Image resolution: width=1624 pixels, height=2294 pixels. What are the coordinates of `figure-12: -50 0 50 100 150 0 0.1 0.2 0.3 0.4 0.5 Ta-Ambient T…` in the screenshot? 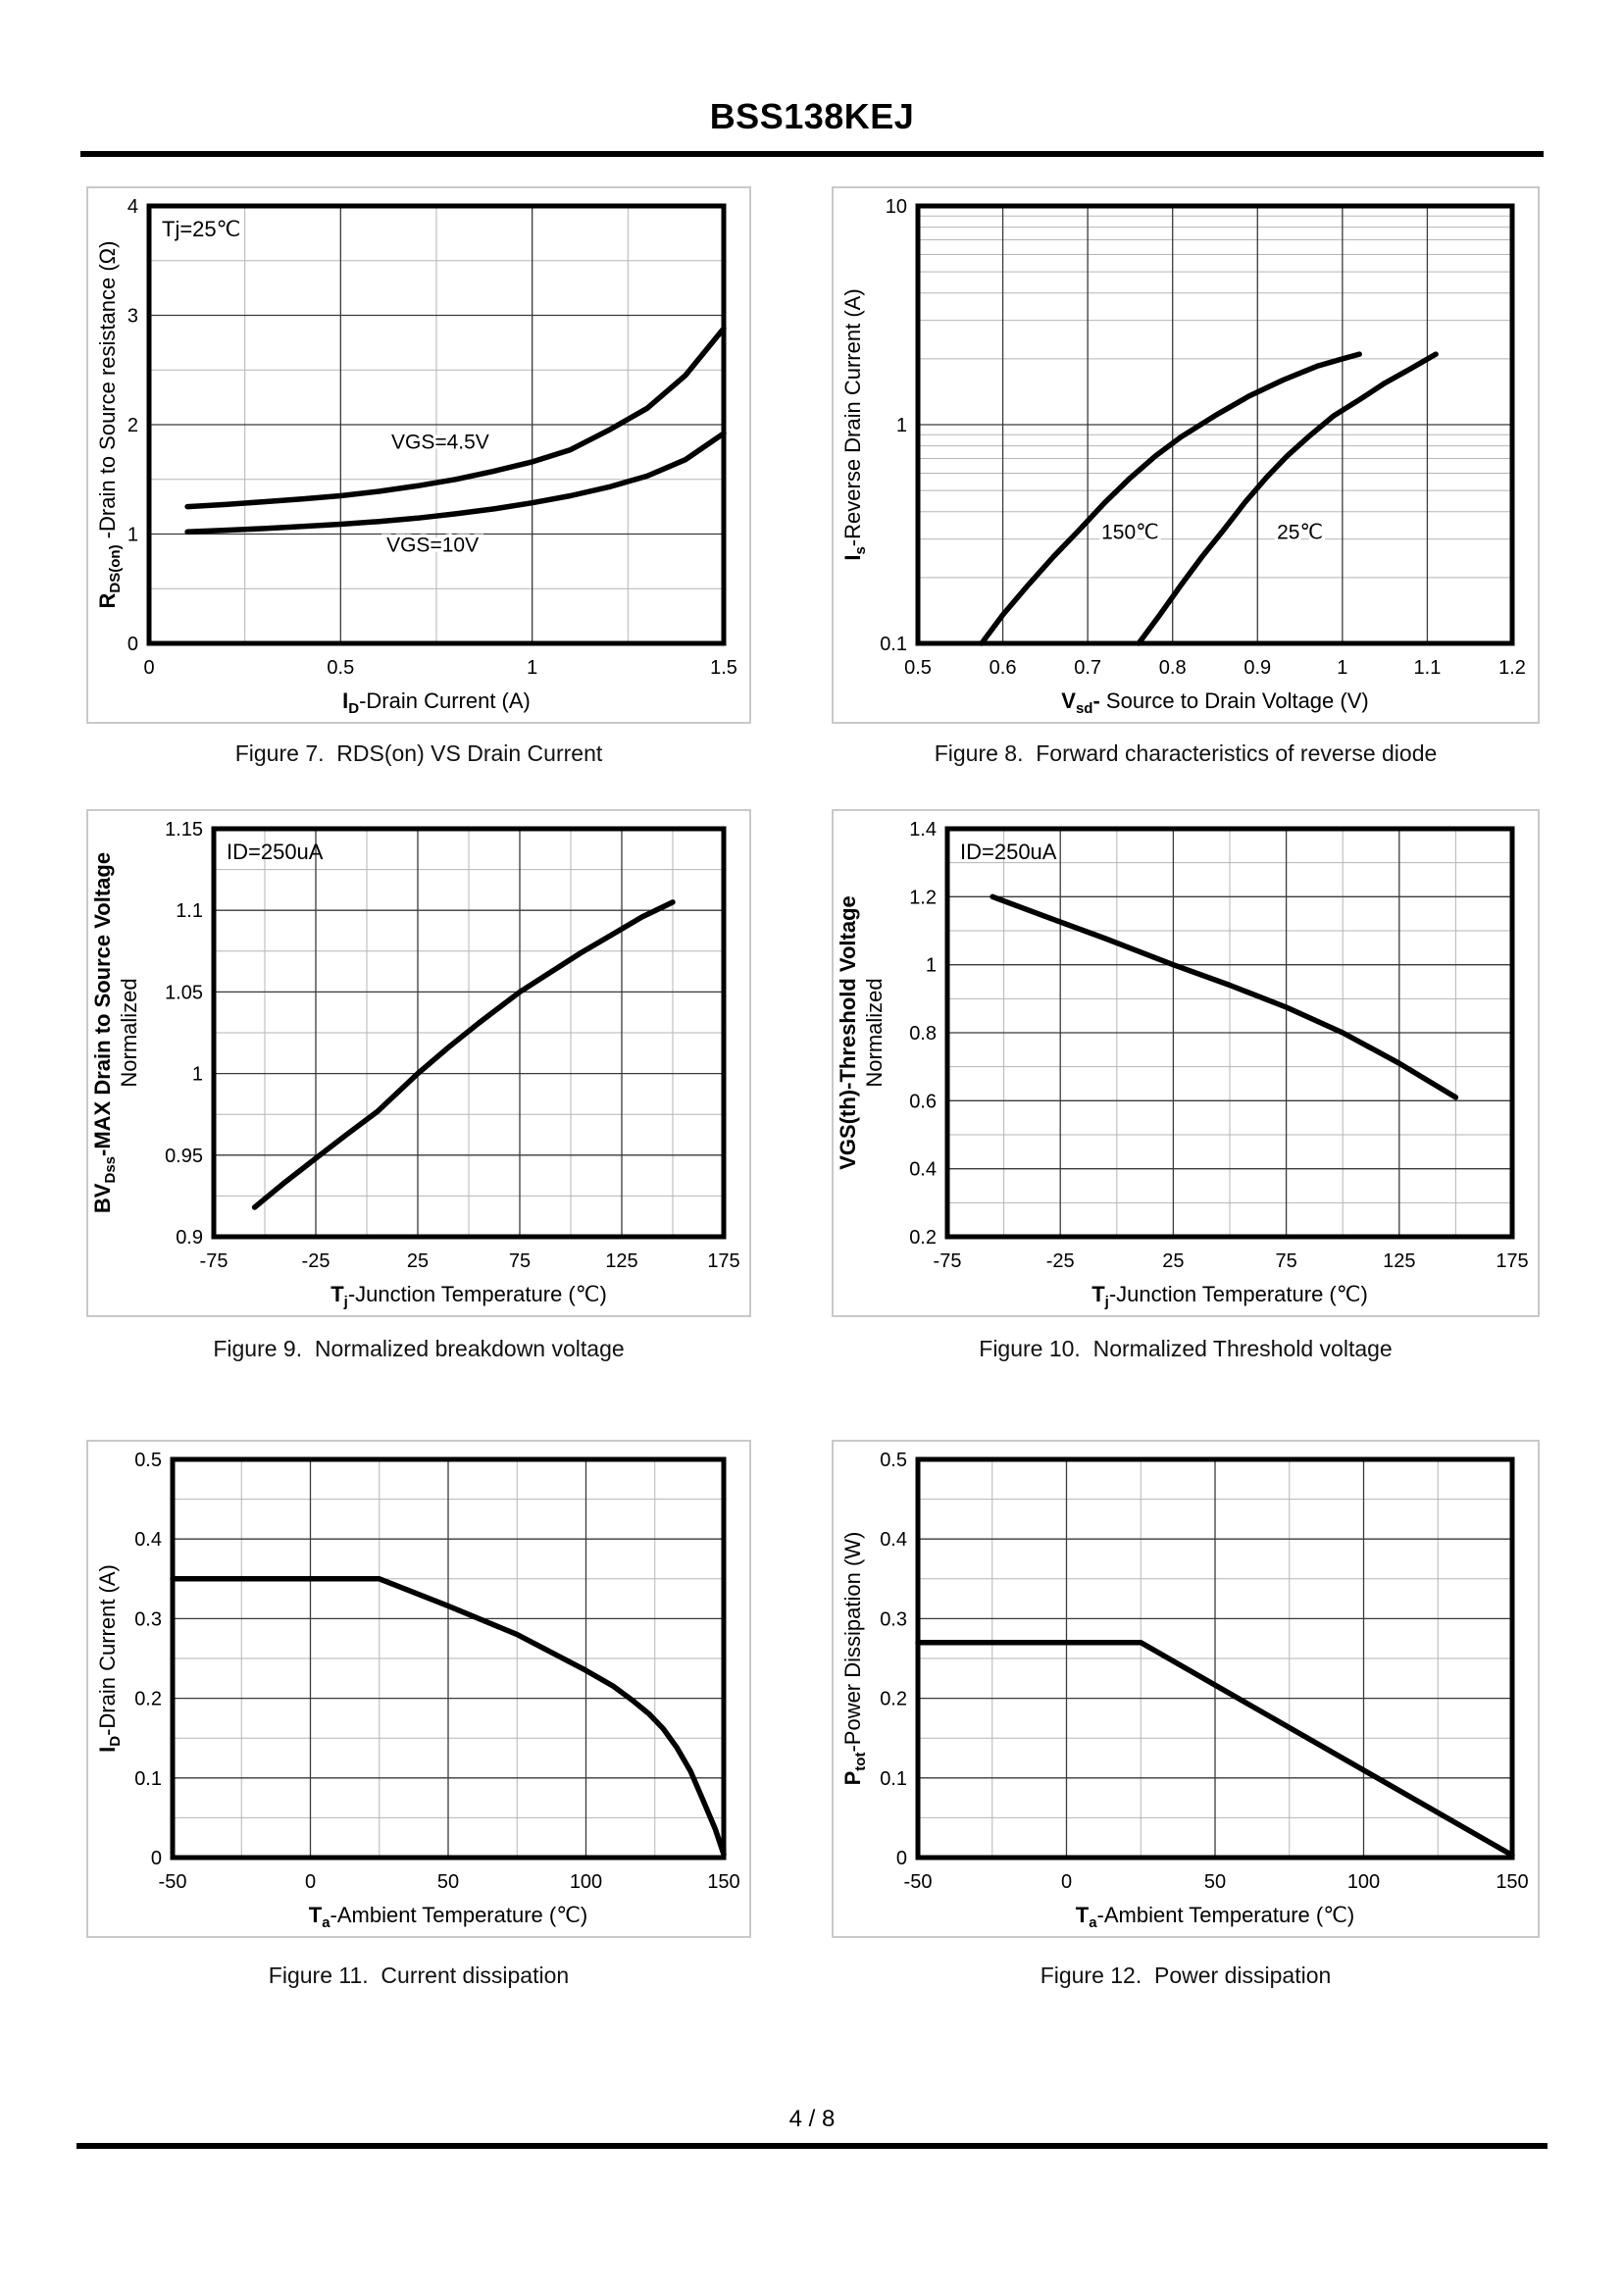 It's located at (1186, 1715).